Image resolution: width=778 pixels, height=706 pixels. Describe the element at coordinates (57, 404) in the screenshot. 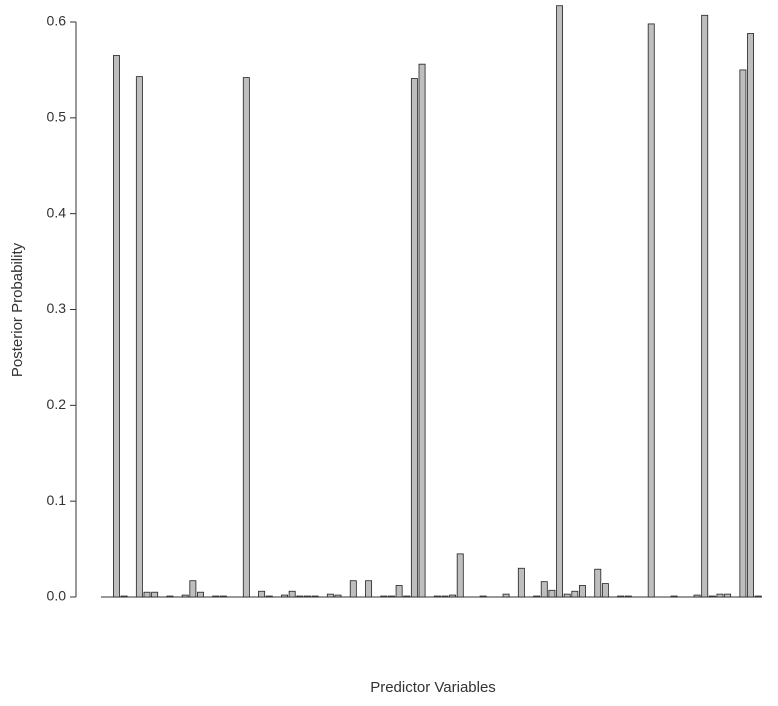

I see `y-tick-label: 0.2` at that location.